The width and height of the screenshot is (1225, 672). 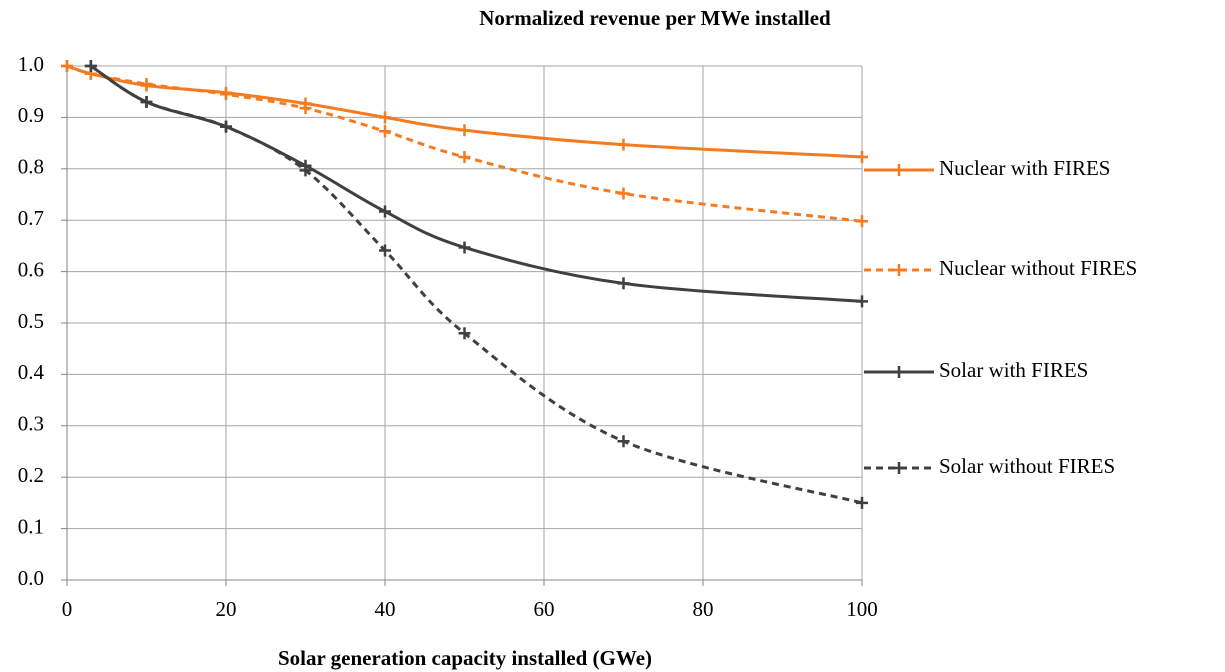 What do you see at coordinates (31, 578) in the screenshot?
I see `y-tick-label: 0.0` at bounding box center [31, 578].